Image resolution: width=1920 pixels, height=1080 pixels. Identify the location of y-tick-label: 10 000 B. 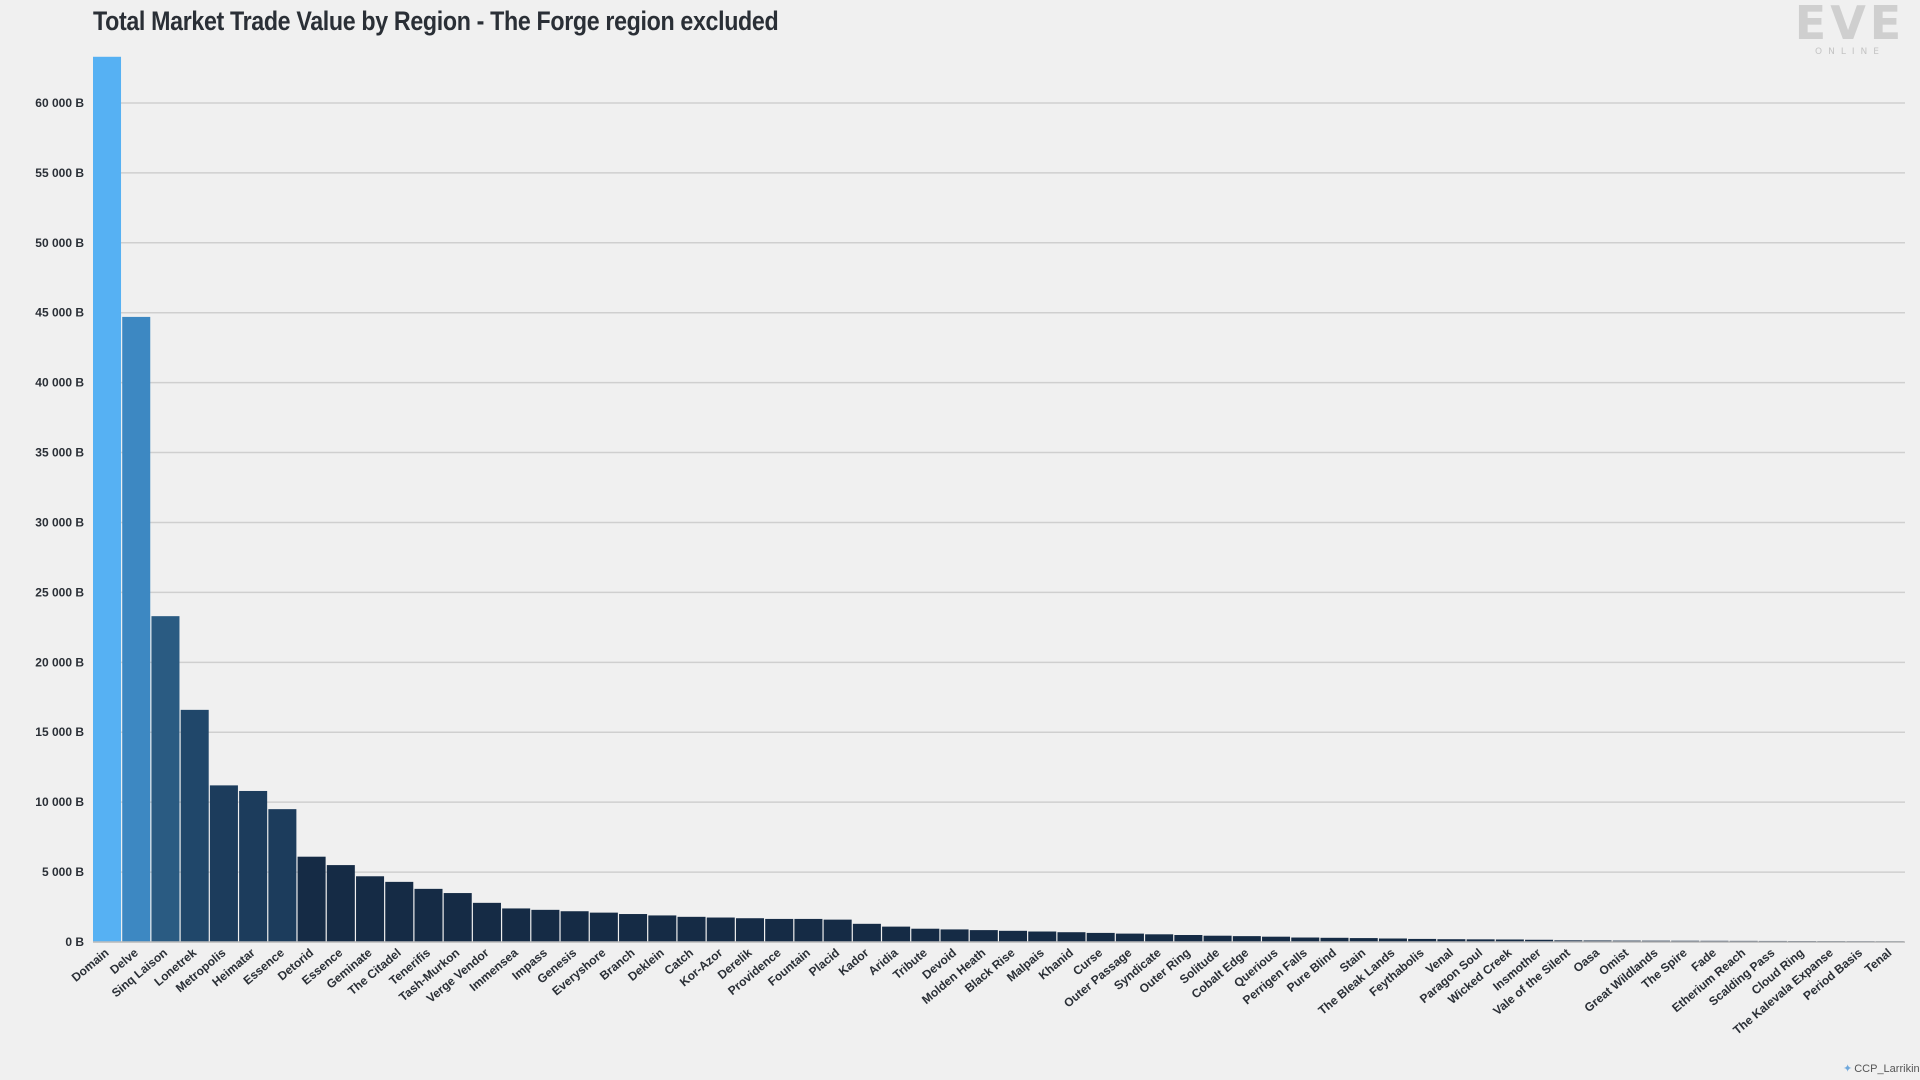
(59, 802).